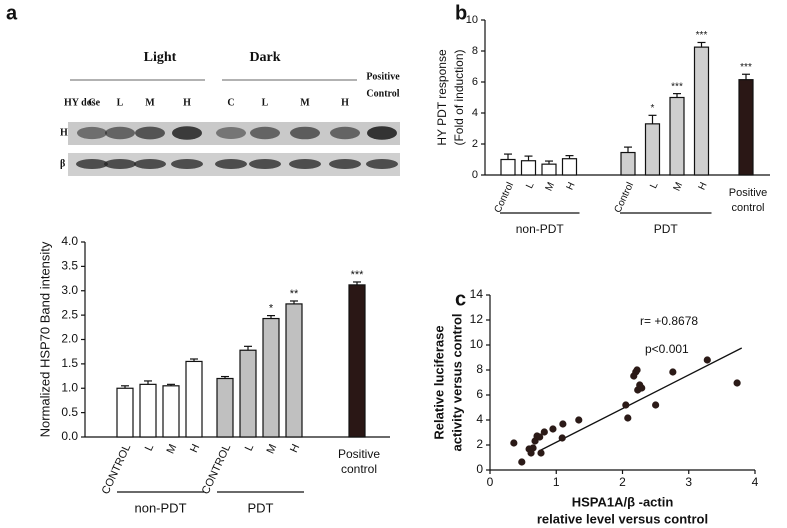 Image resolution: width=787 pixels, height=528 pixels. I want to click on y-tick-label: 1.5, so click(69, 363).